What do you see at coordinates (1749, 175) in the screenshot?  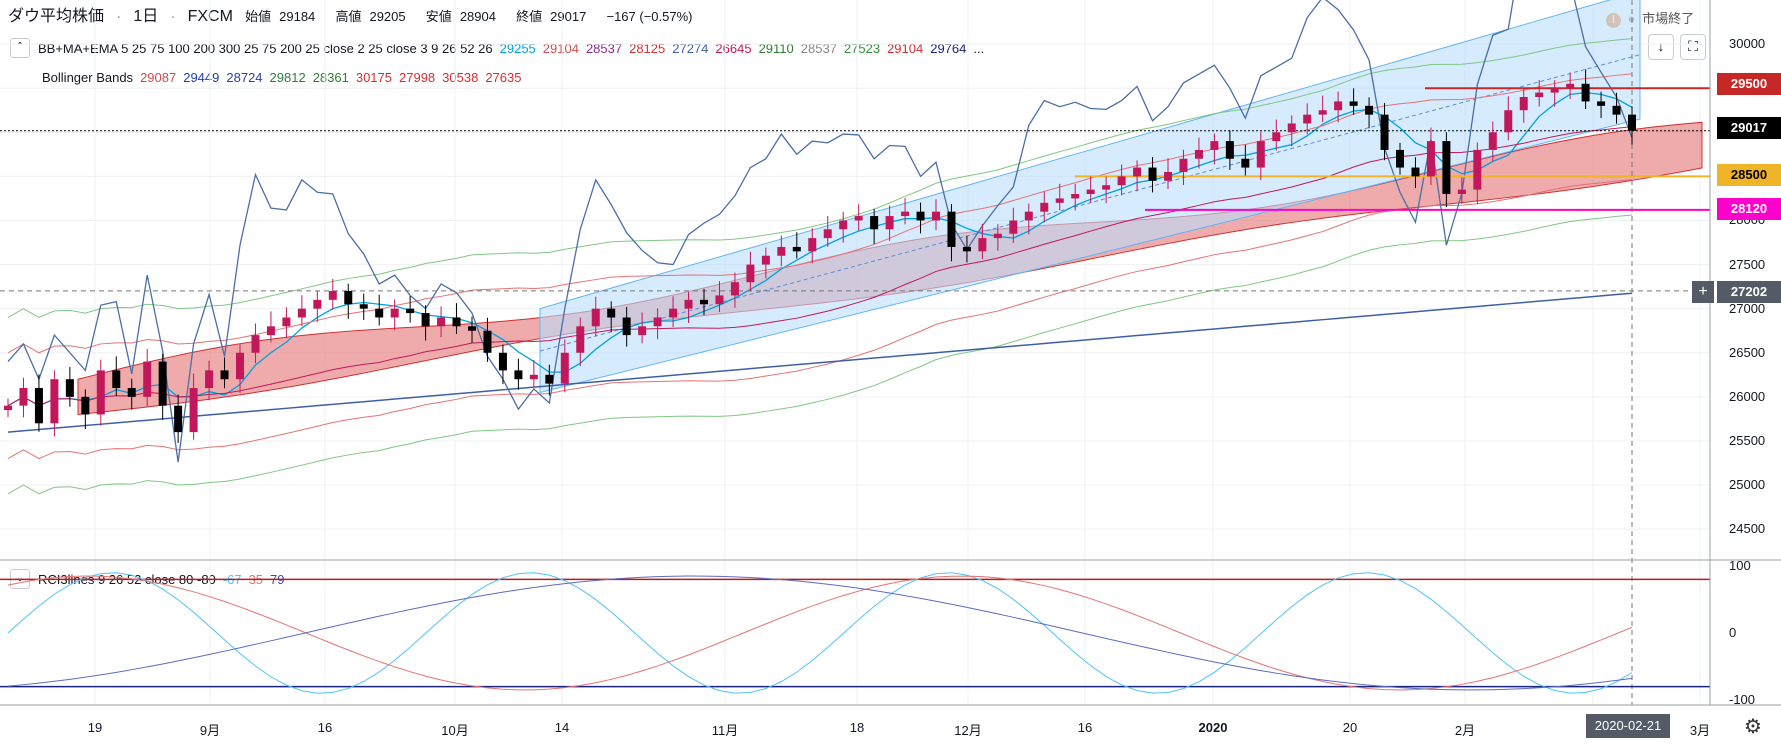 I see `price-tag-28500: 28500` at bounding box center [1749, 175].